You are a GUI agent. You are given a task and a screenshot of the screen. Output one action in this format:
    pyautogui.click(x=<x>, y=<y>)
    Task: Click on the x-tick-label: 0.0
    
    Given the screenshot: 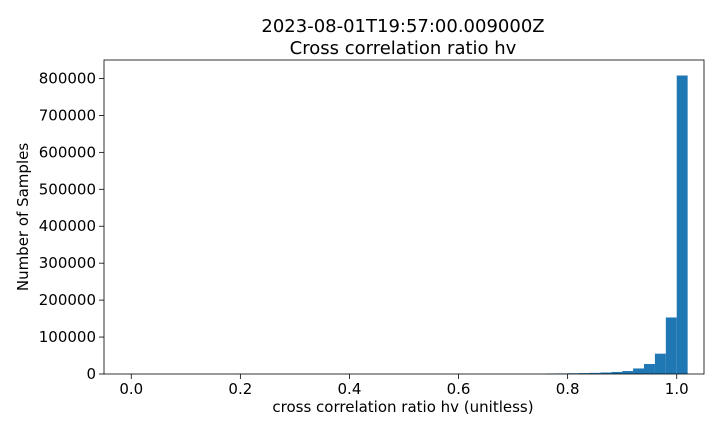 What is the action you would take?
    pyautogui.click(x=131, y=389)
    